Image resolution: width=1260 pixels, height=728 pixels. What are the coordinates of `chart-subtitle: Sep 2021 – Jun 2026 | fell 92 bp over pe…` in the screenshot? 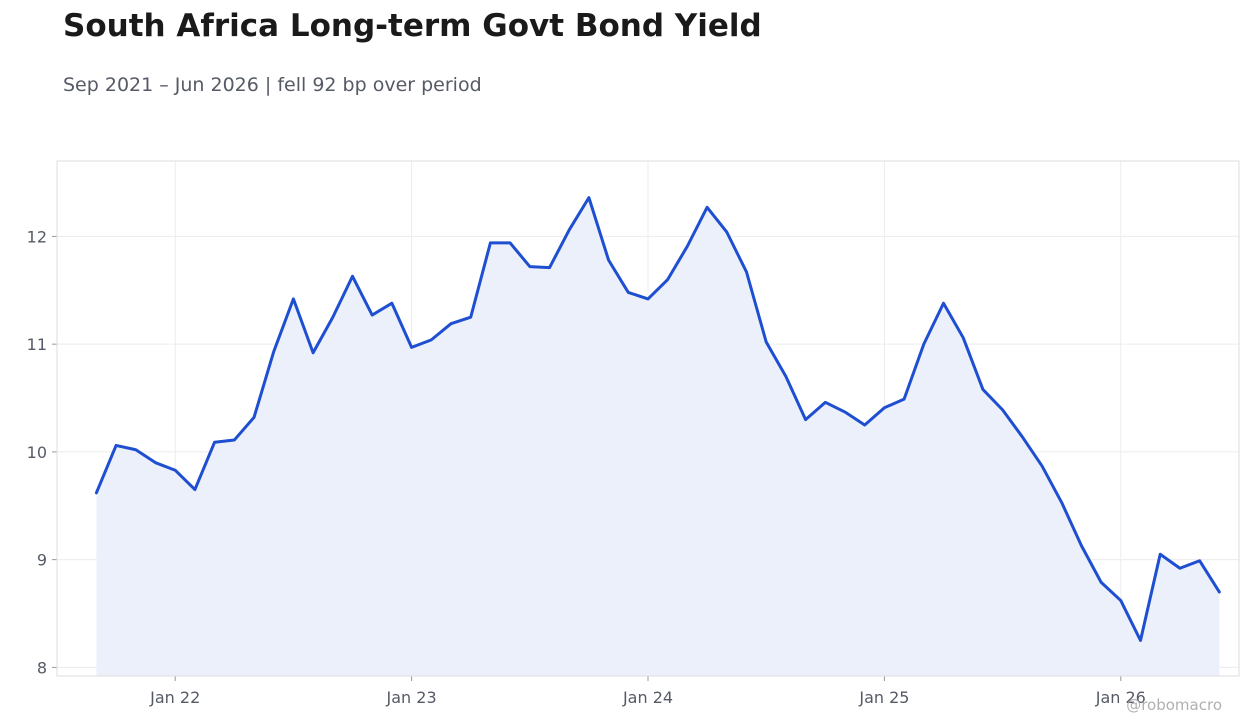 It's located at (272, 85).